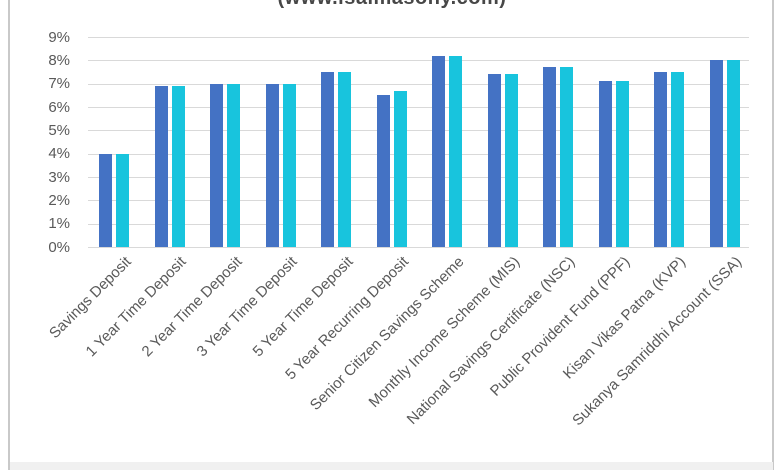 The image size is (780, 470). I want to click on x-axis-label-2: 1 Year Time Deposit, so click(136, 307).